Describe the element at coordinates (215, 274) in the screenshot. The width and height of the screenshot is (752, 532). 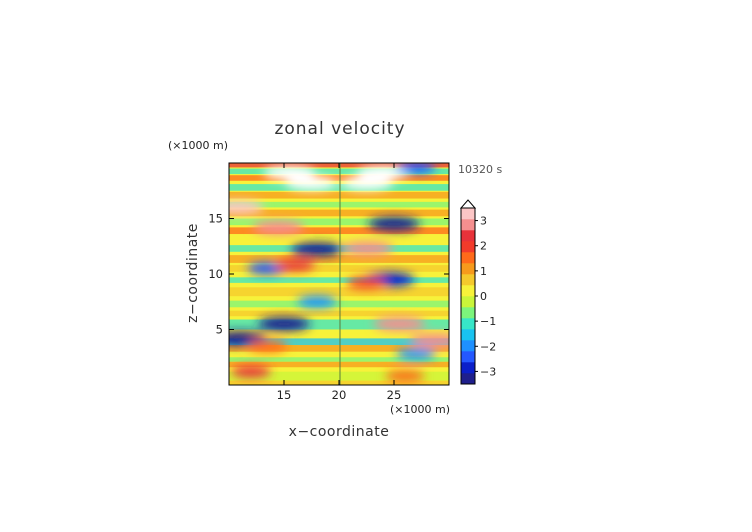
I see `y-tick-label: 10` at that location.